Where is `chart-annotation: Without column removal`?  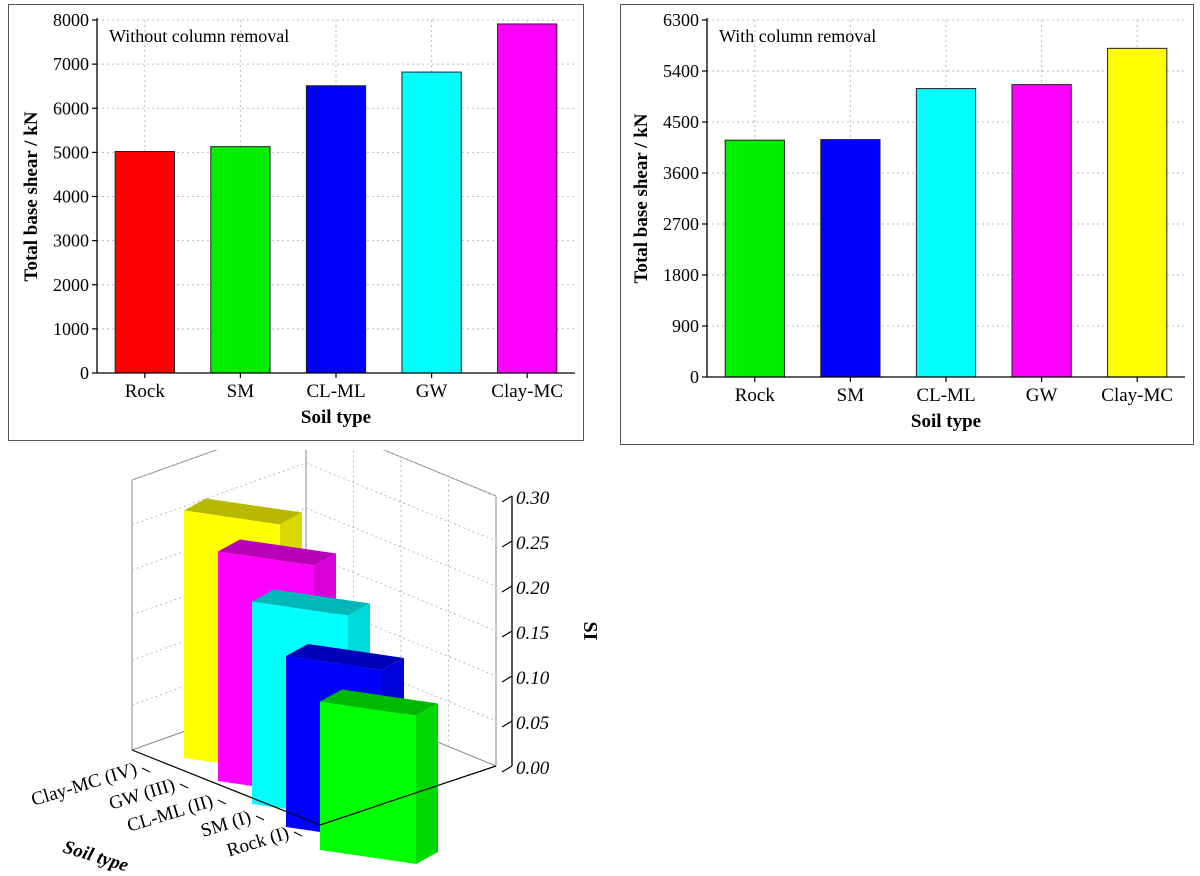 chart-annotation: Without column removal is located at coordinates (199, 36).